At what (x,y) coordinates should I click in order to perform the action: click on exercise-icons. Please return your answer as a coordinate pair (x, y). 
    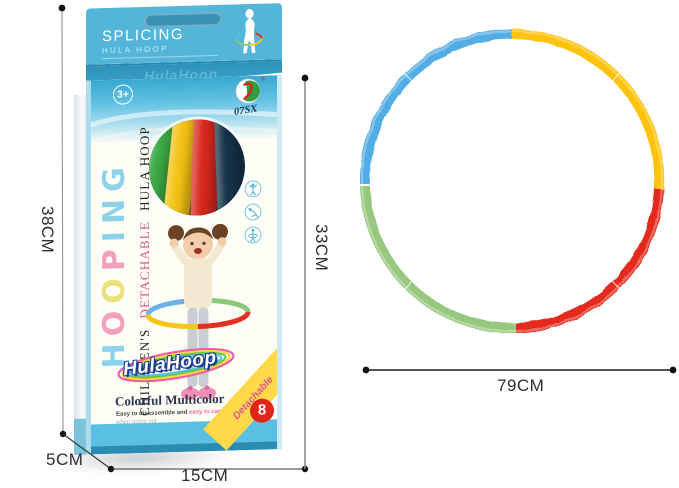
    Looking at the image, I should click on (253, 212).